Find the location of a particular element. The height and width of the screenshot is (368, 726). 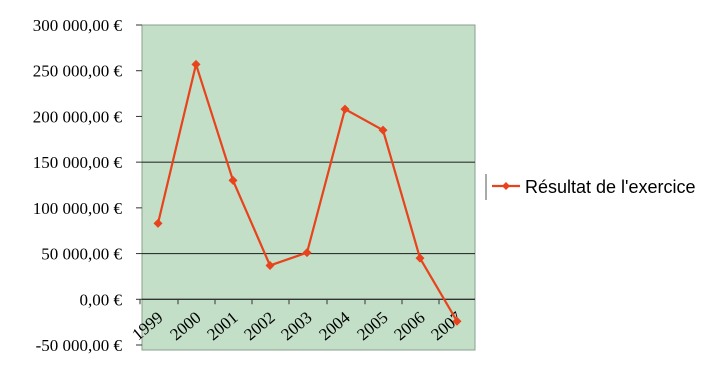

y-tick-label: 250 000,00 € is located at coordinates (78, 71).